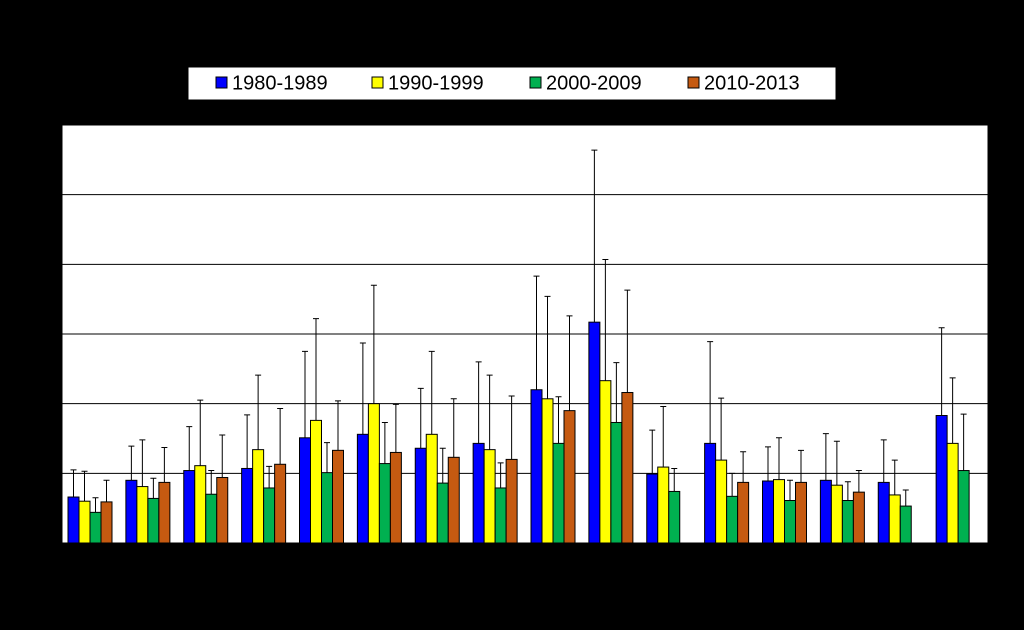 This screenshot has width=1024, height=630. What do you see at coordinates (436, 83) in the screenshot?
I see `legend-label: 1990-1999` at bounding box center [436, 83].